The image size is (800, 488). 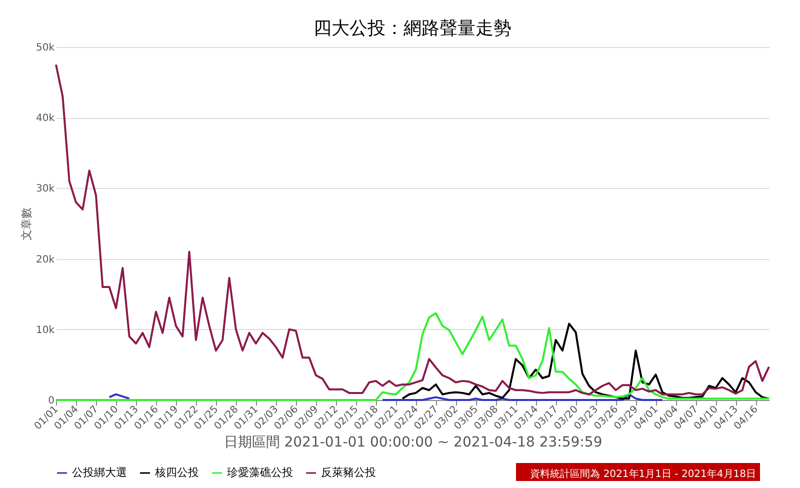 What do you see at coordinates (413, 442) in the screenshot?
I see `x-axis-title: 日期區間 2021-01-01 00:00:00 ~ 2021-04-18 23:59:59` at bounding box center [413, 442].